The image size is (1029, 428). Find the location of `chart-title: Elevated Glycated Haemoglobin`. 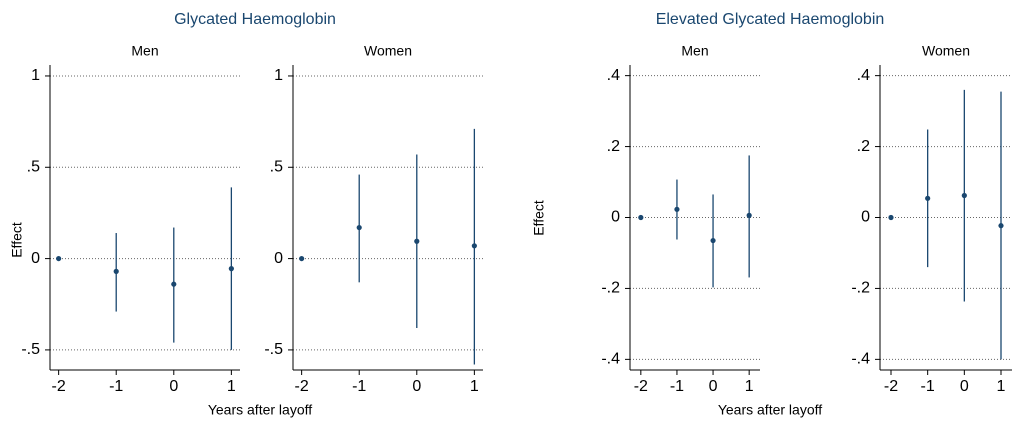

chart-title: Elevated Glycated Haemoglobin is located at coordinates (770, 19).